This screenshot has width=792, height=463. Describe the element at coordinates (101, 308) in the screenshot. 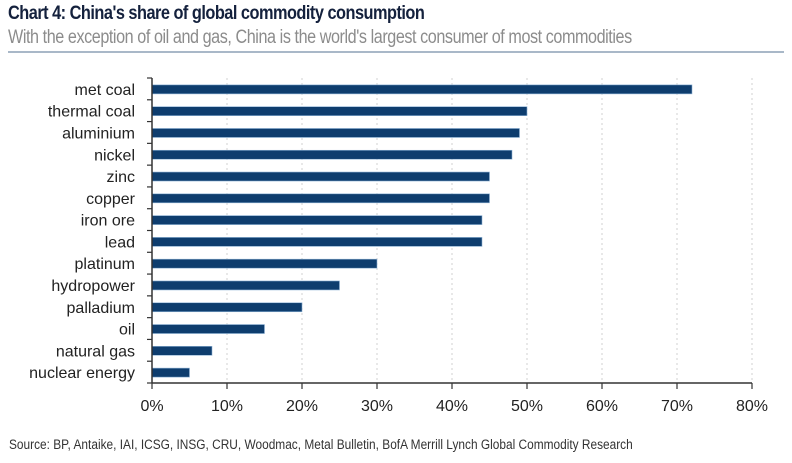

I see `category-label: palladium` at that location.